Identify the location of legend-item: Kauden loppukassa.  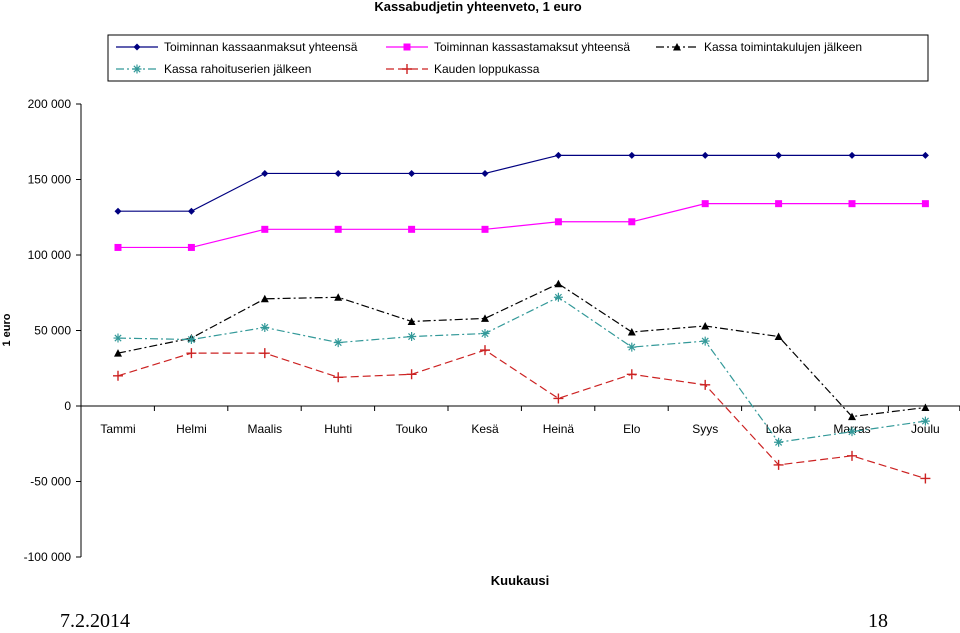
(463, 69).